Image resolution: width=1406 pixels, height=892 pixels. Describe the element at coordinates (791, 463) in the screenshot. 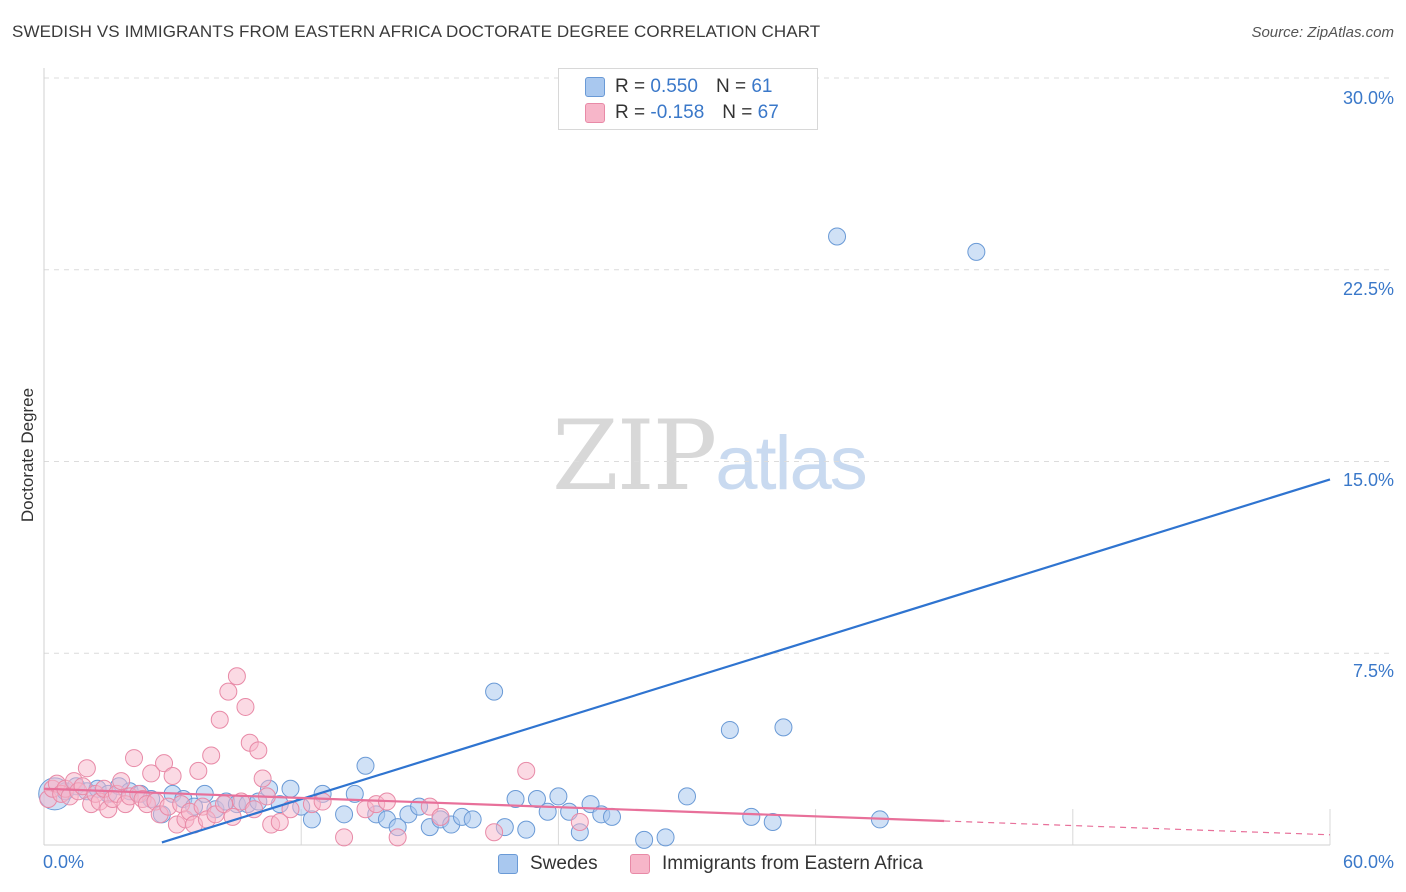

I see `watermark-atlas: atlas` at that location.